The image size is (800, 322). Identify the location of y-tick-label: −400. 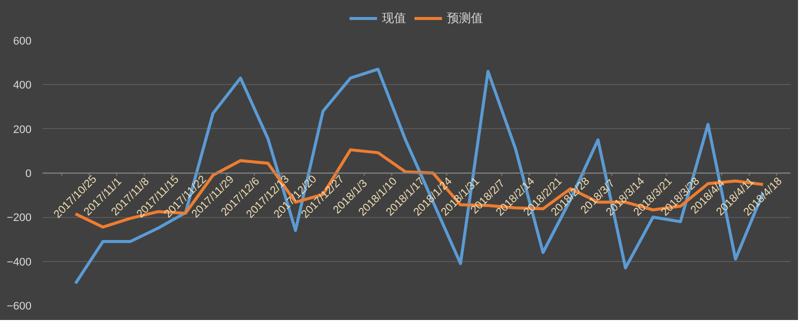
(19, 262).